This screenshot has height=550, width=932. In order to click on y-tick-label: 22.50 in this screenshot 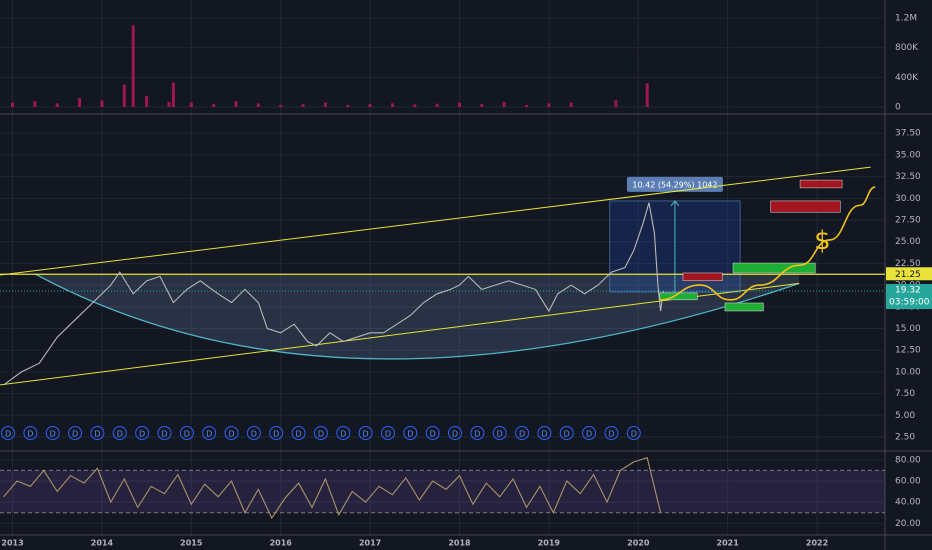, I will do `click(908, 264)`.